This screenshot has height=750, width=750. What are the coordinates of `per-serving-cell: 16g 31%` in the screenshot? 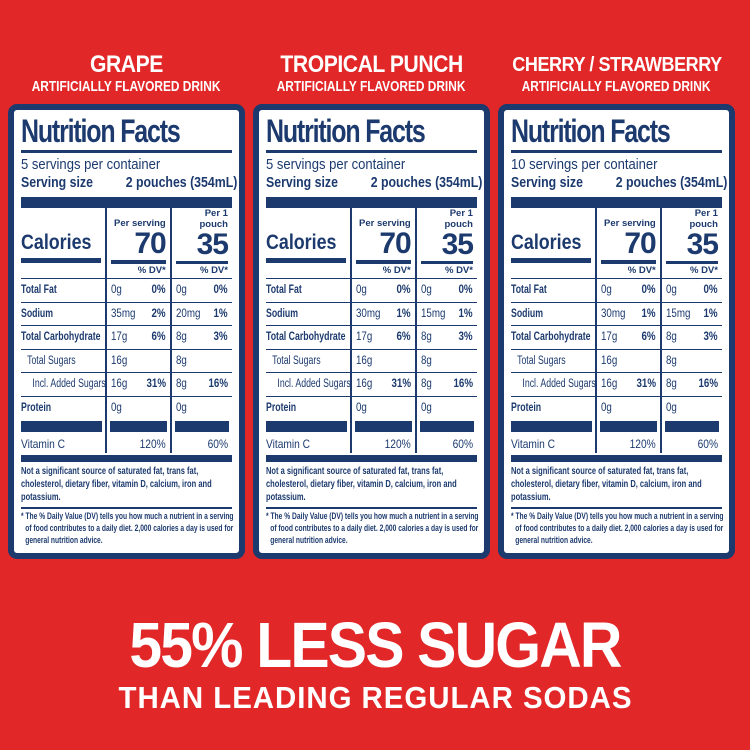 It's located at (137, 384).